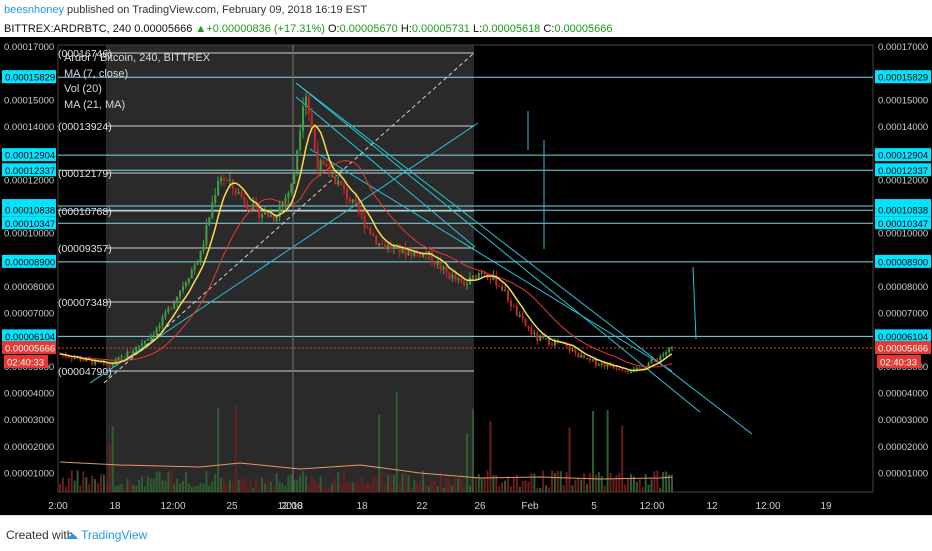  Describe the element at coordinates (30, 349) in the screenshot. I see `level-label-left: 0.00005666` at that location.